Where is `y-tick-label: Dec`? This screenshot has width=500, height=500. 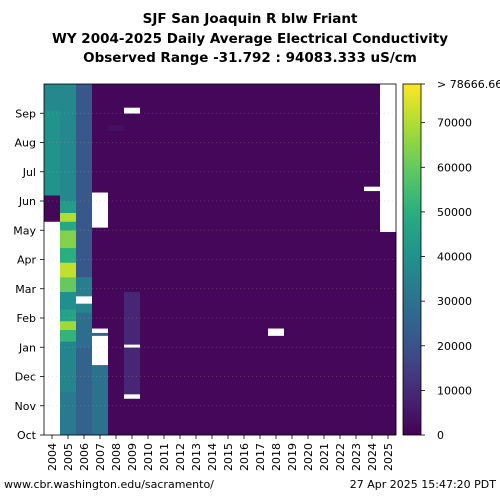 y-tick-label: Dec is located at coordinates (25, 377).